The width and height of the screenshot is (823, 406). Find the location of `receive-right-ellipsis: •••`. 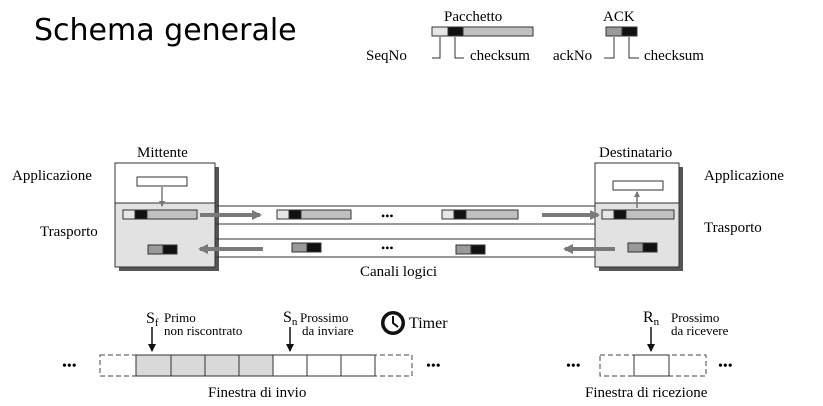

receive-right-ellipsis: ••• is located at coordinates (725, 366).